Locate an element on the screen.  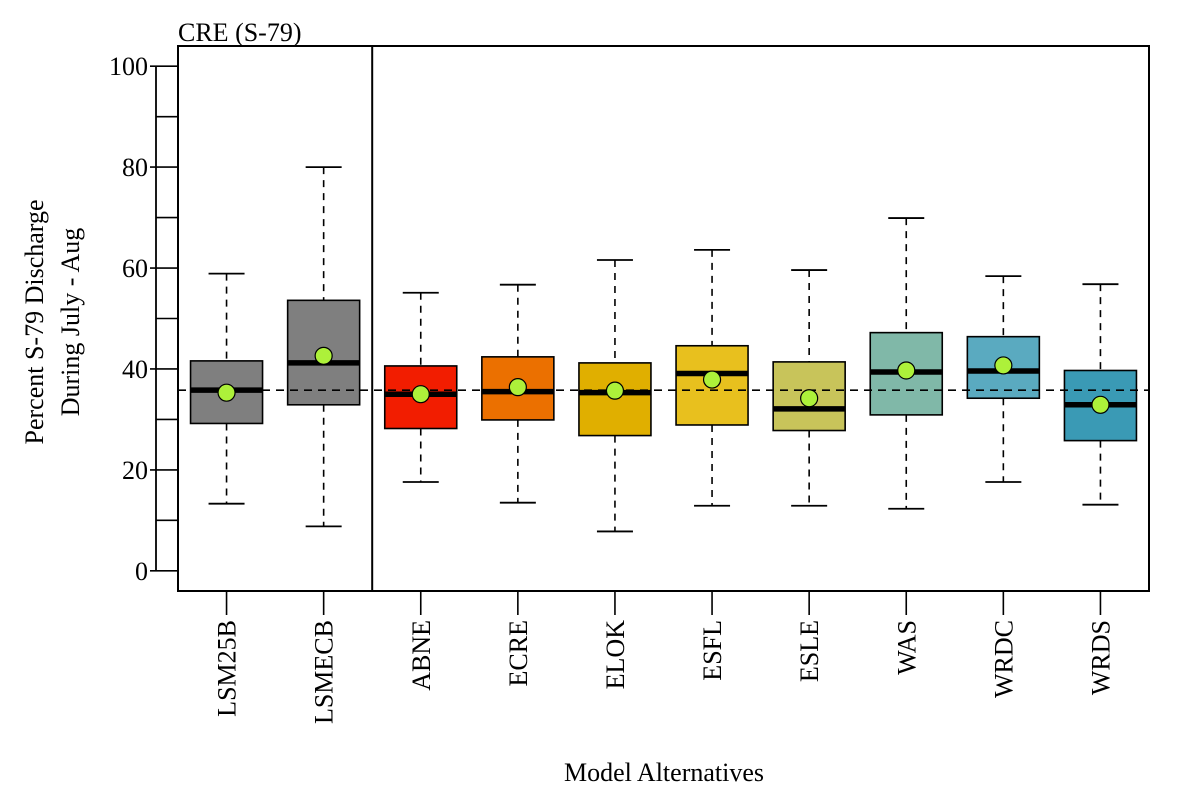
y-tick-label: 0 is located at coordinates (141, 571).